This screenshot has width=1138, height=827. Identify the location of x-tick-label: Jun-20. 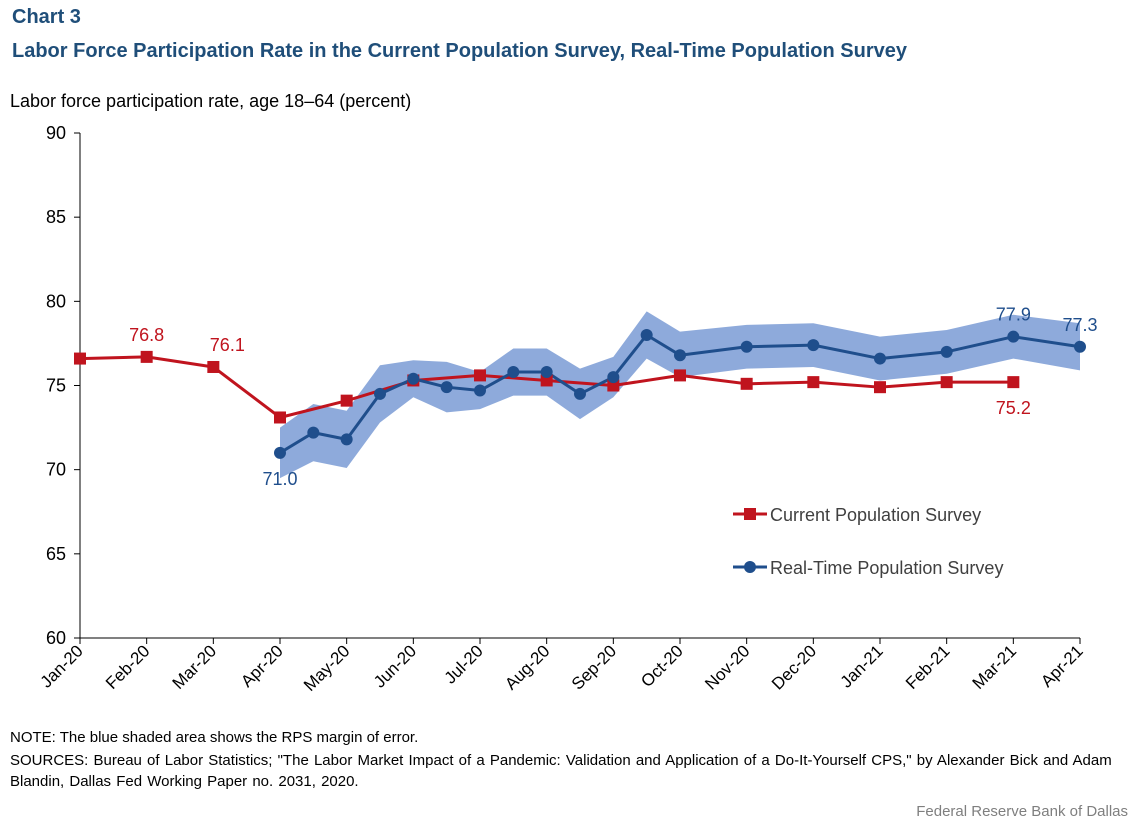
(395, 666).